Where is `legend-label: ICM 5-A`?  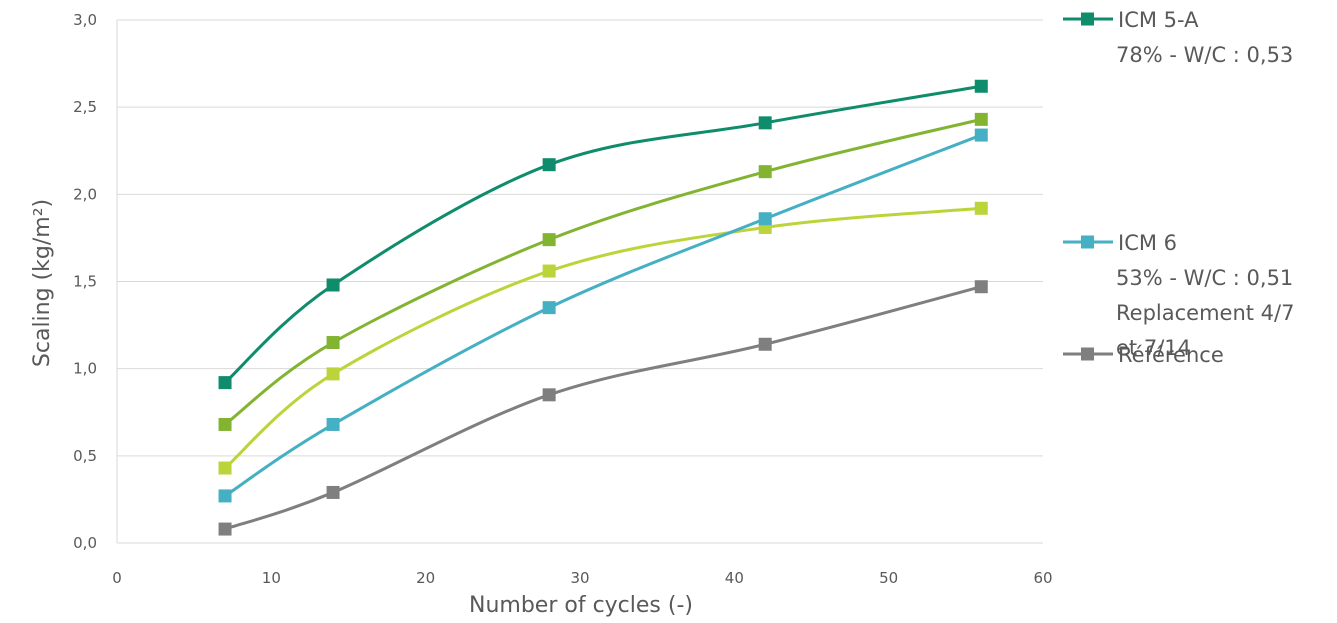 legend-label: ICM 5-A is located at coordinates (1158, 20).